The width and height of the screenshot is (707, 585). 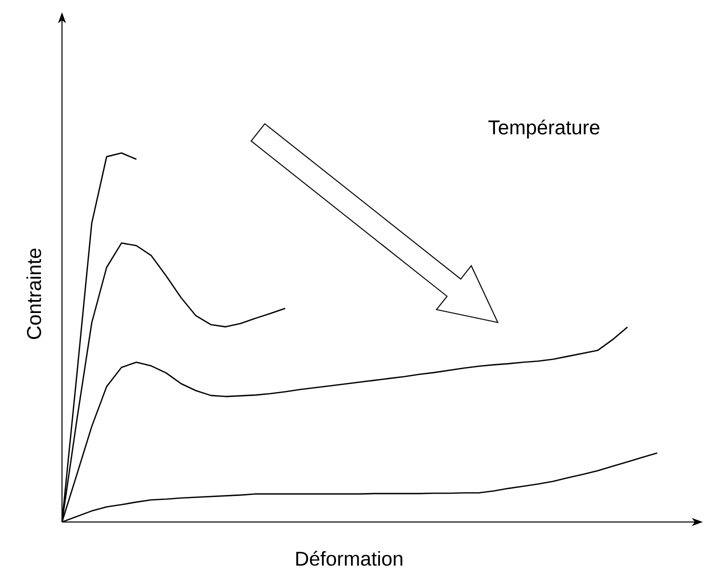 What do you see at coordinates (544, 129) in the screenshot?
I see `text: Température` at bounding box center [544, 129].